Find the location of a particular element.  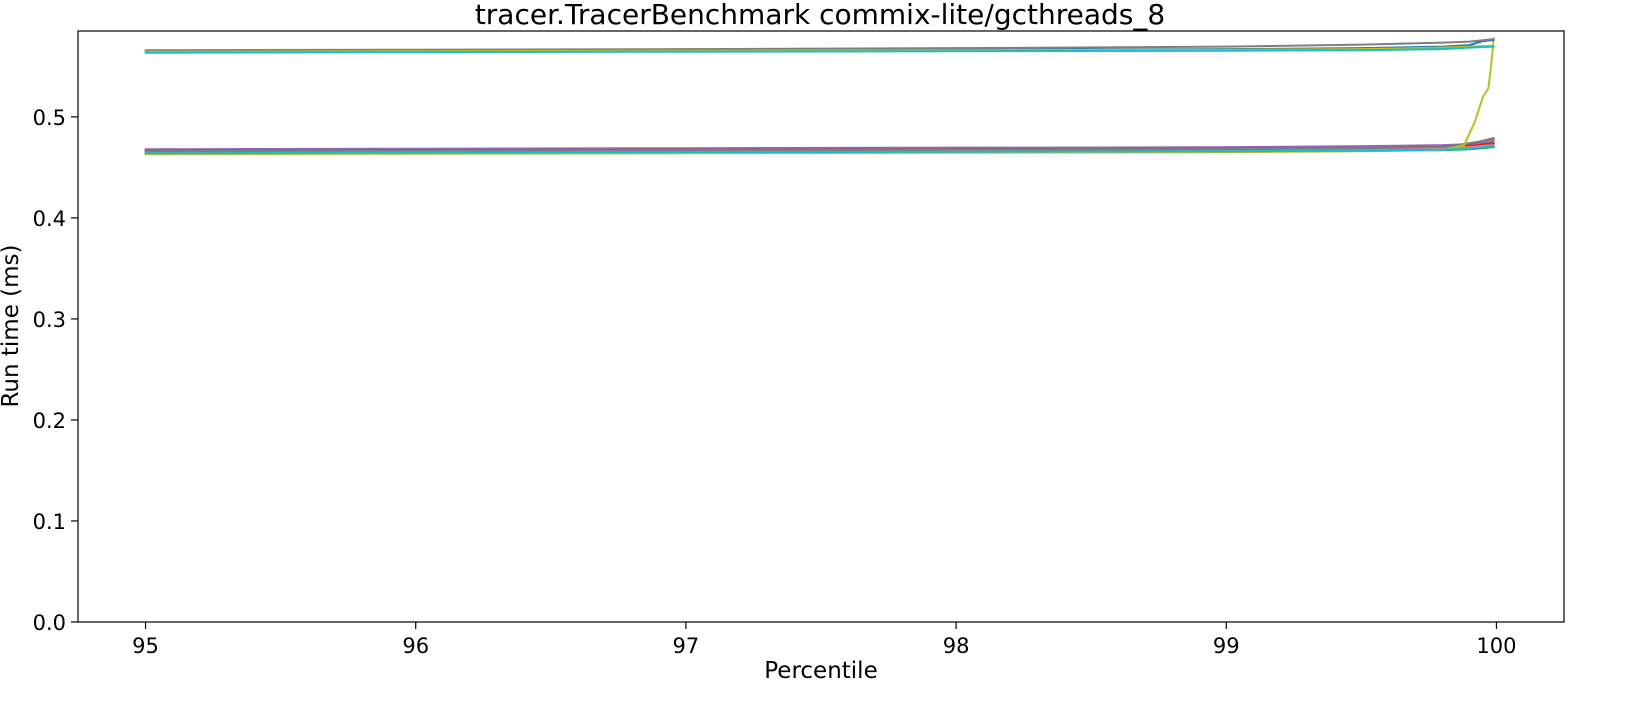

y-axis-label: Run time (ms) is located at coordinates (12, 325).